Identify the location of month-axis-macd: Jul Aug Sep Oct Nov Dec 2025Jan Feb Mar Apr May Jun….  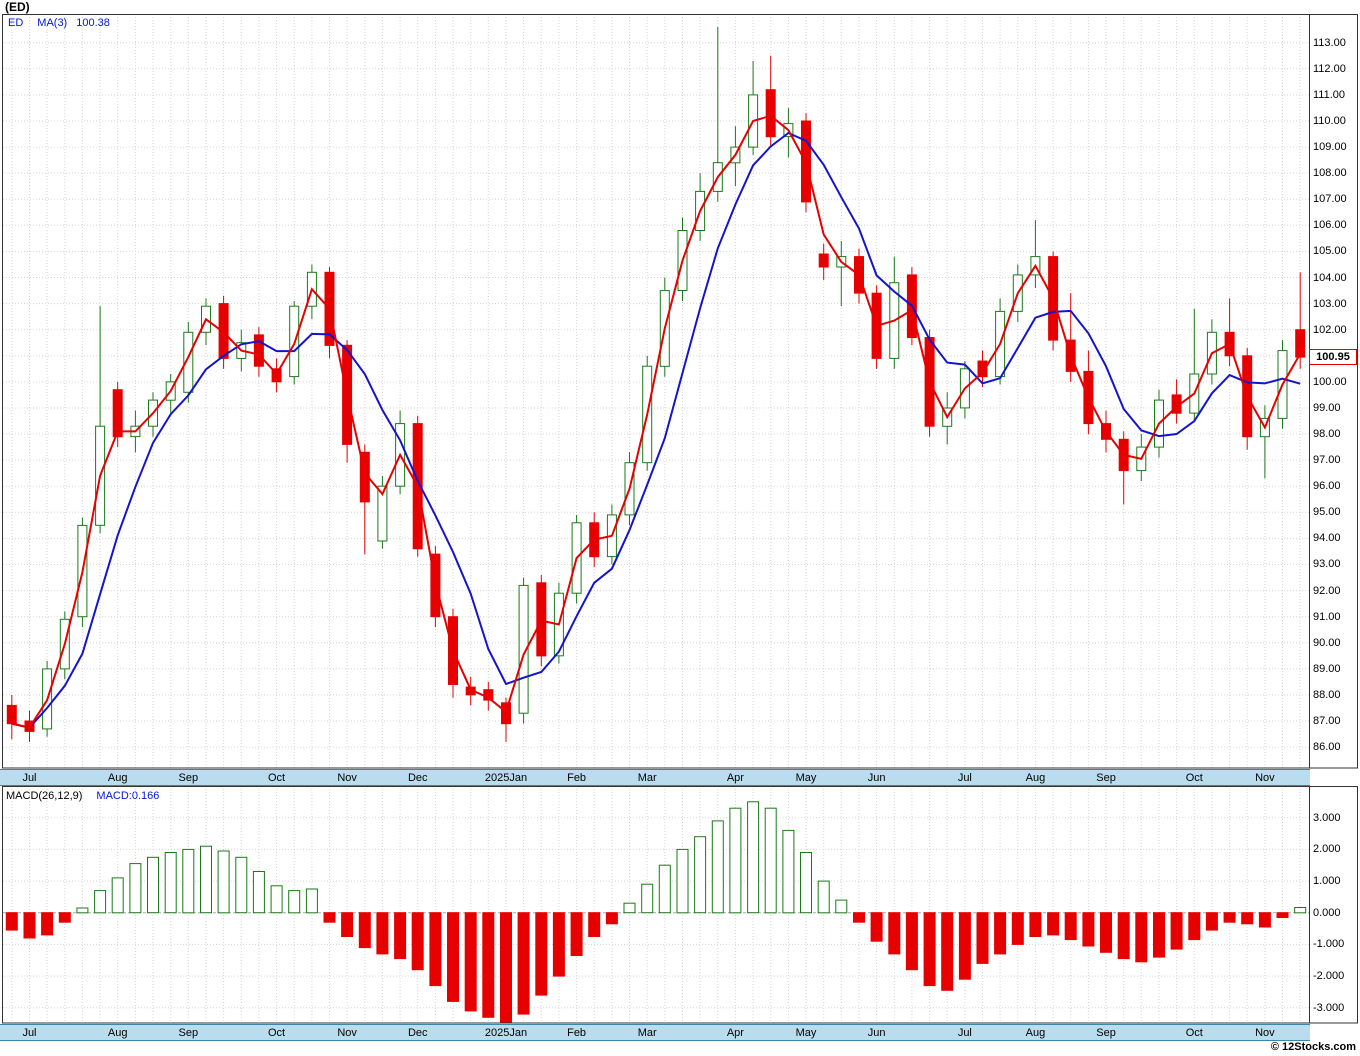
(655, 1032).